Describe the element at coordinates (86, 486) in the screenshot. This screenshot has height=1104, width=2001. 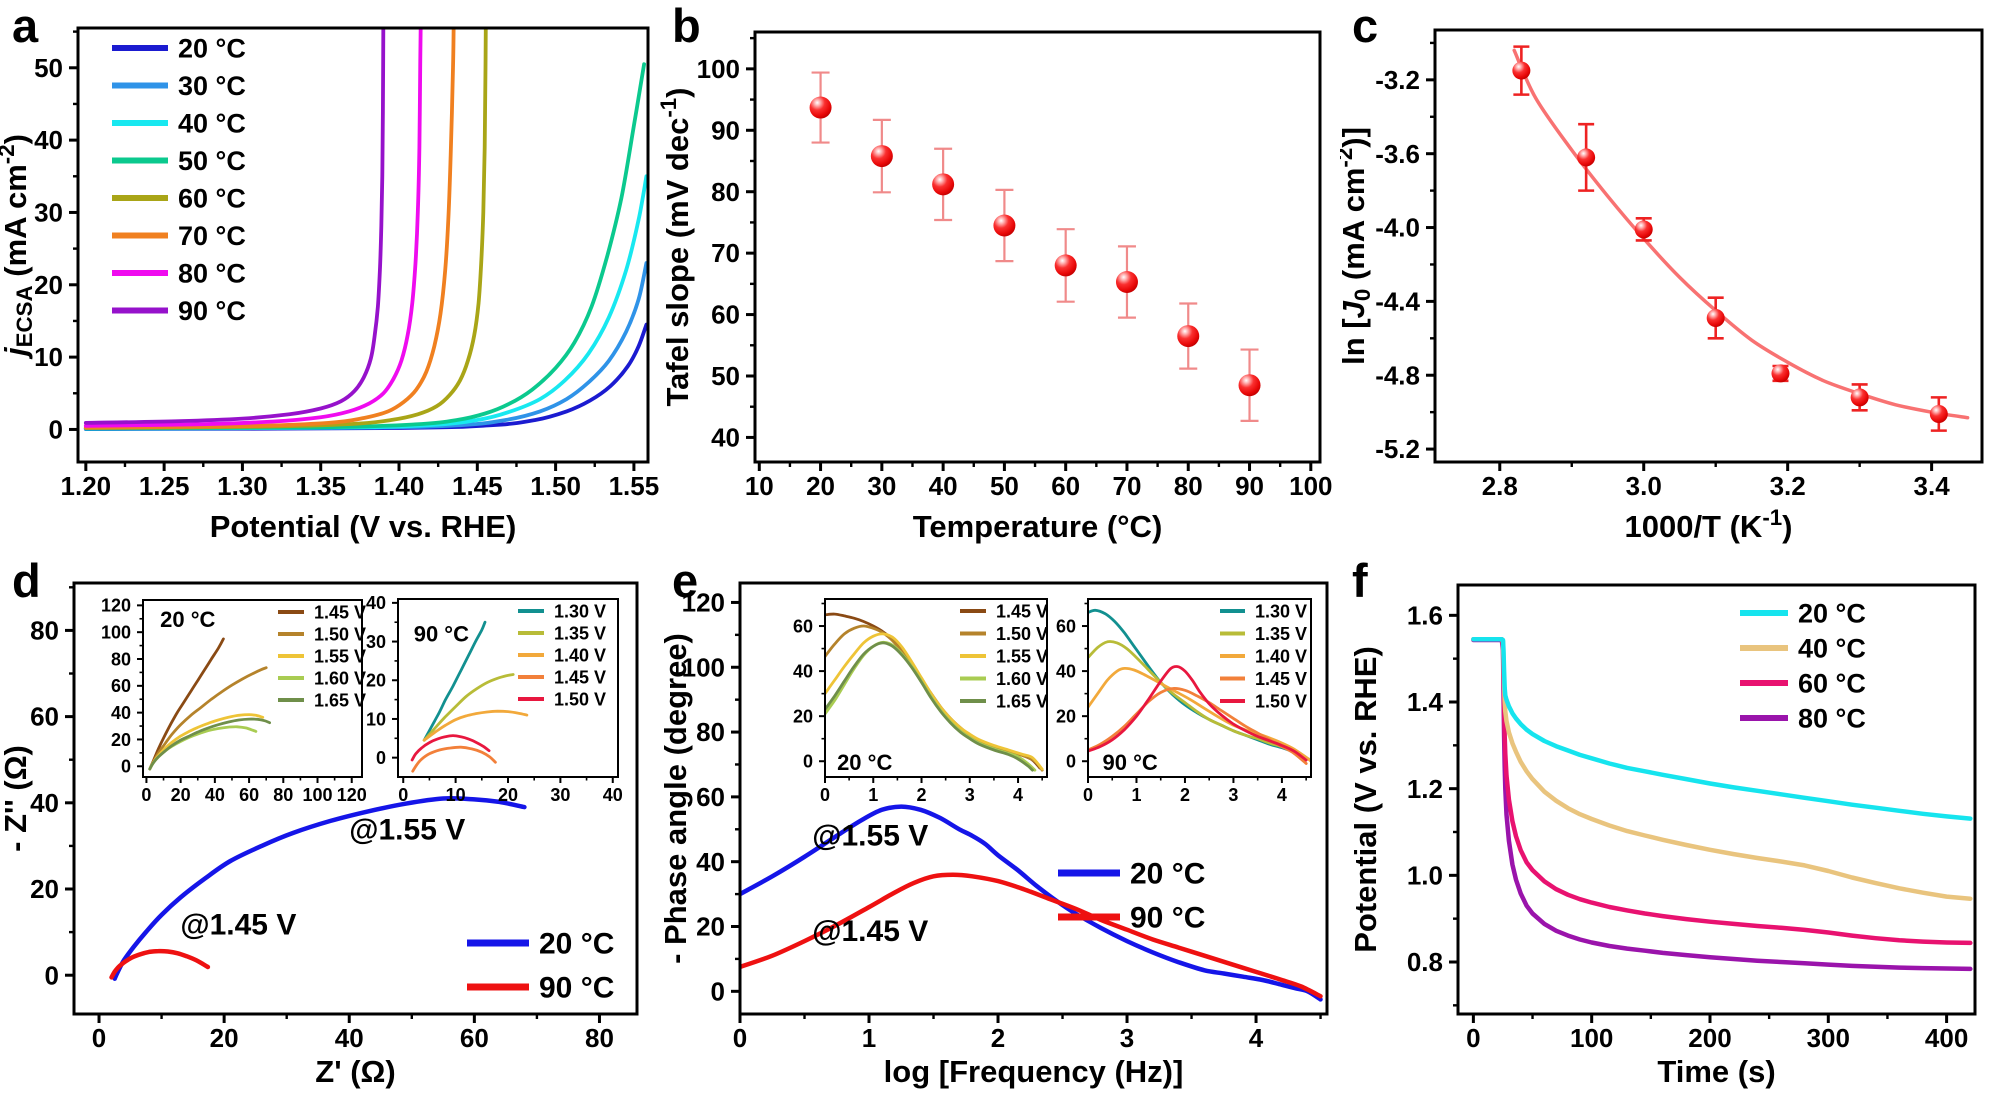
I see `svg-text: 1.20` at that location.